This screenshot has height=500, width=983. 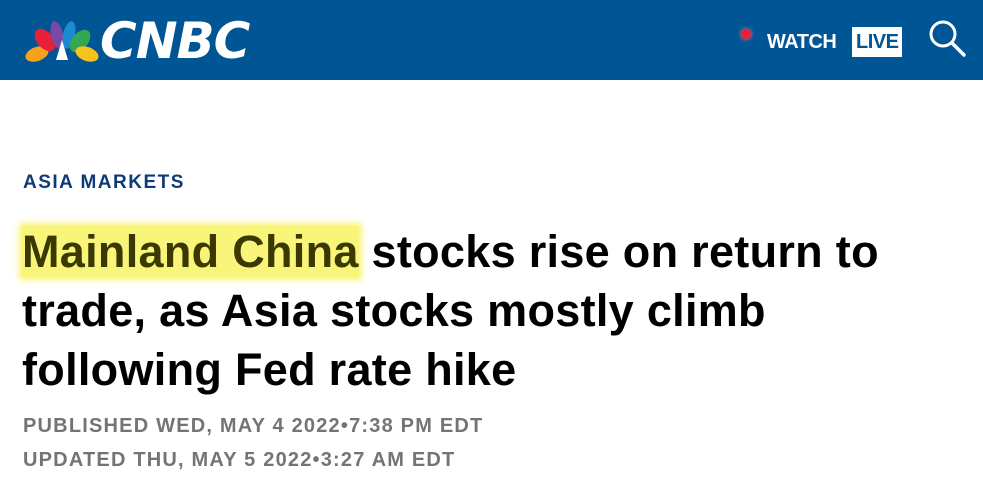 What do you see at coordinates (104, 182) in the screenshot?
I see `section-label: ASIA MARKETS` at bounding box center [104, 182].